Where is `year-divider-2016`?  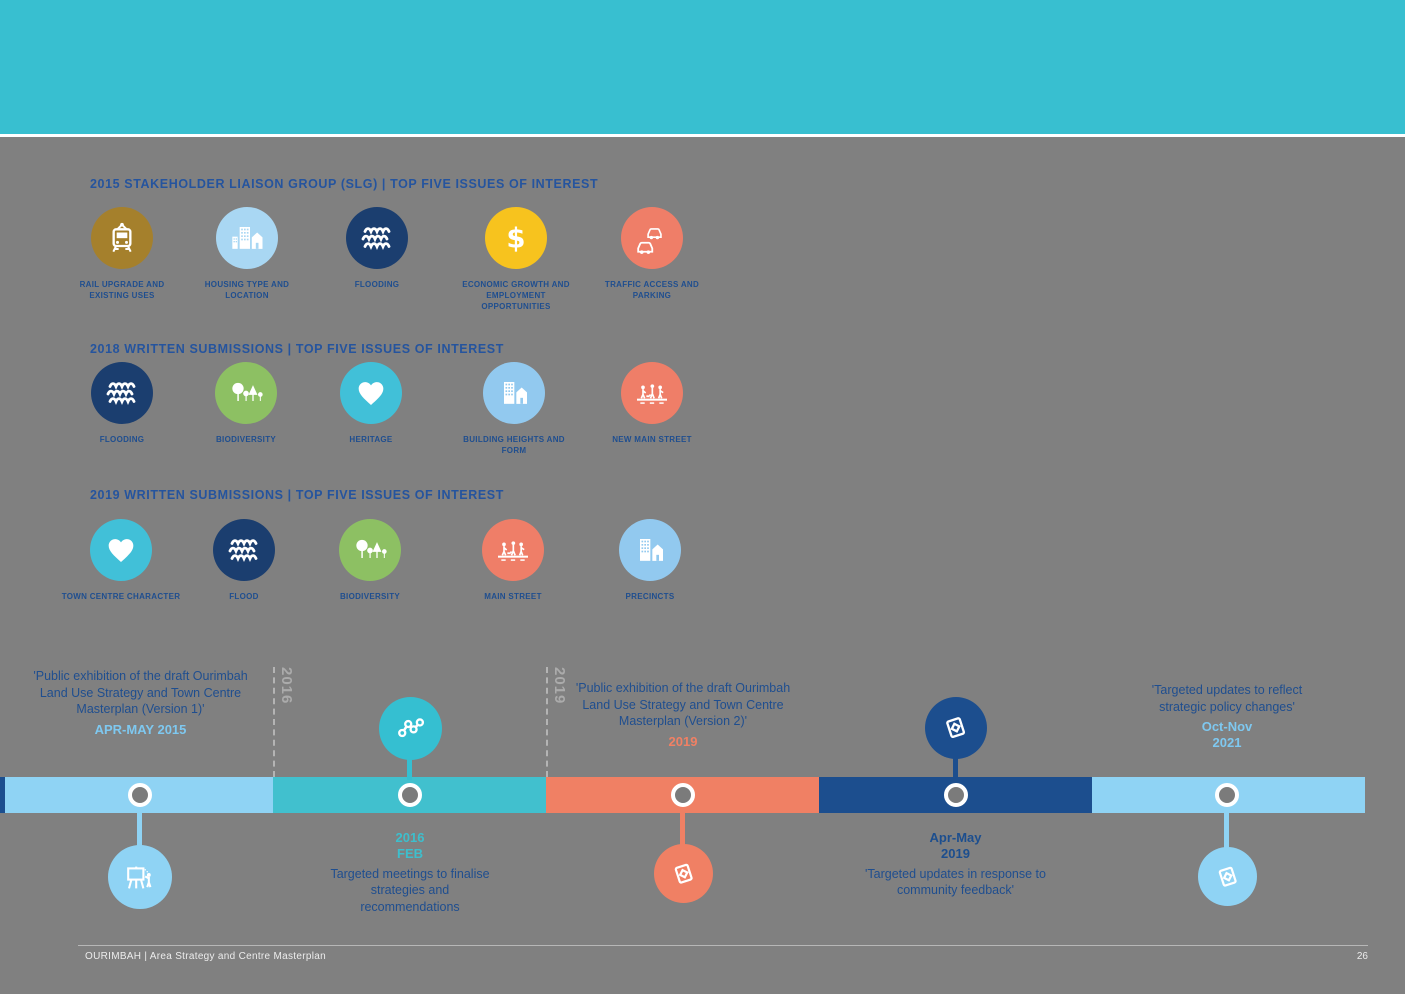
year-divider-2016 is located at coordinates (274, 722).